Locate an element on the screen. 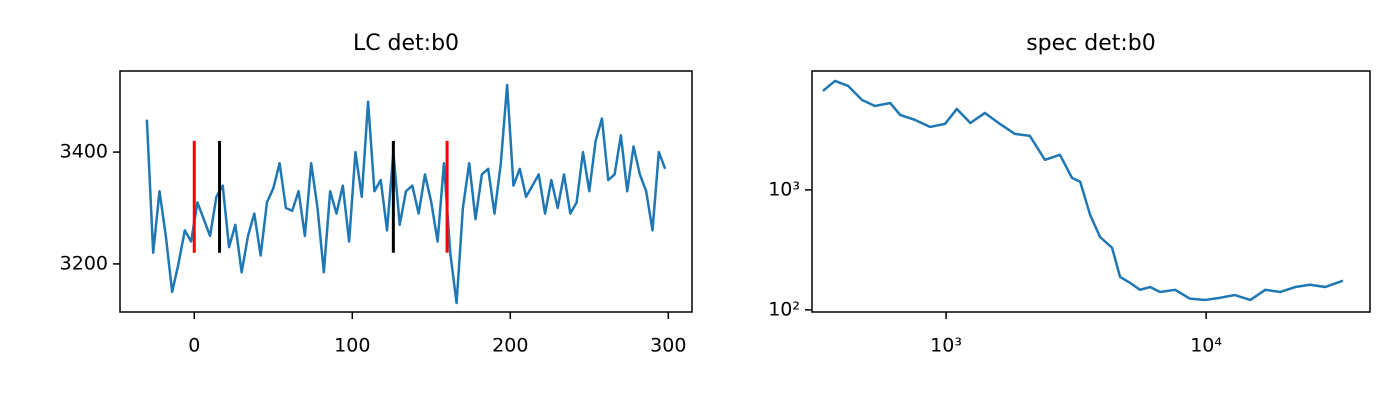 The height and width of the screenshot is (400, 1400). y-tick-label: 3400 is located at coordinates (84, 152).